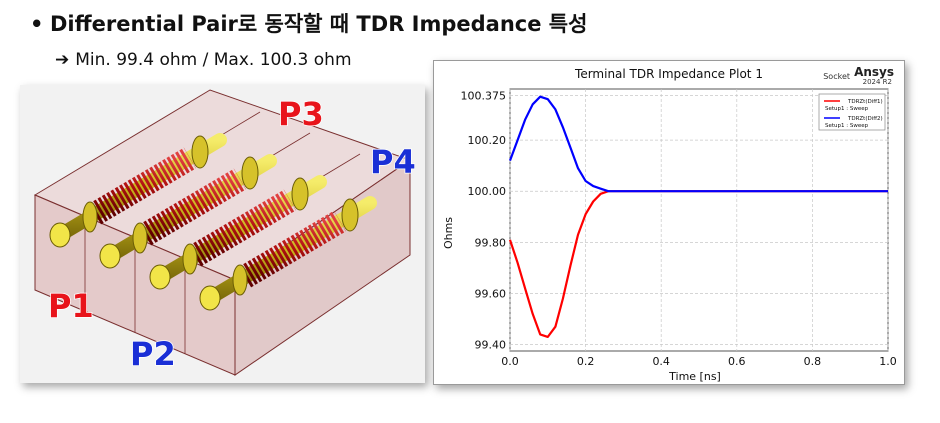  Describe the element at coordinates (836, 76) in the screenshot. I see `brand-small-label: Socket` at that location.